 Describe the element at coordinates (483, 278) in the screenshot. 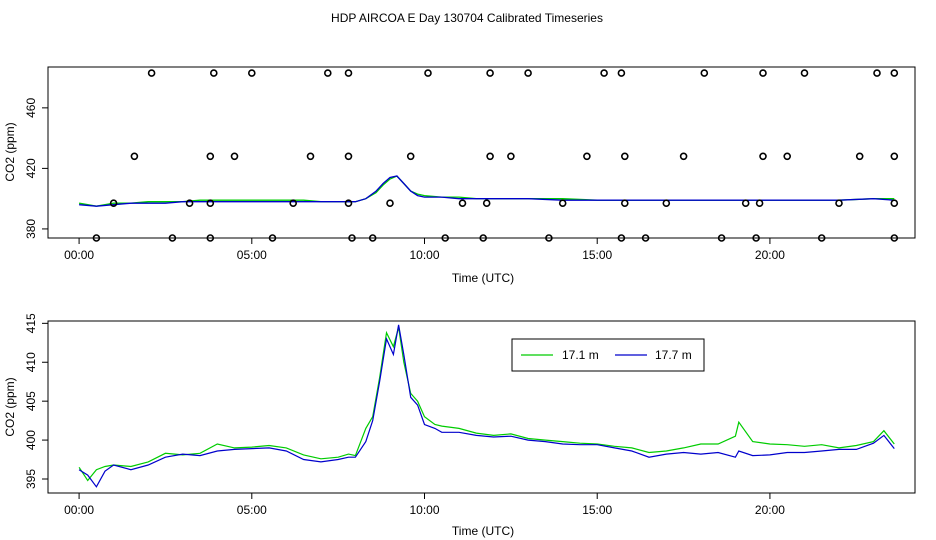

I see `top-x-axis-label: Time (UTC)` at that location.